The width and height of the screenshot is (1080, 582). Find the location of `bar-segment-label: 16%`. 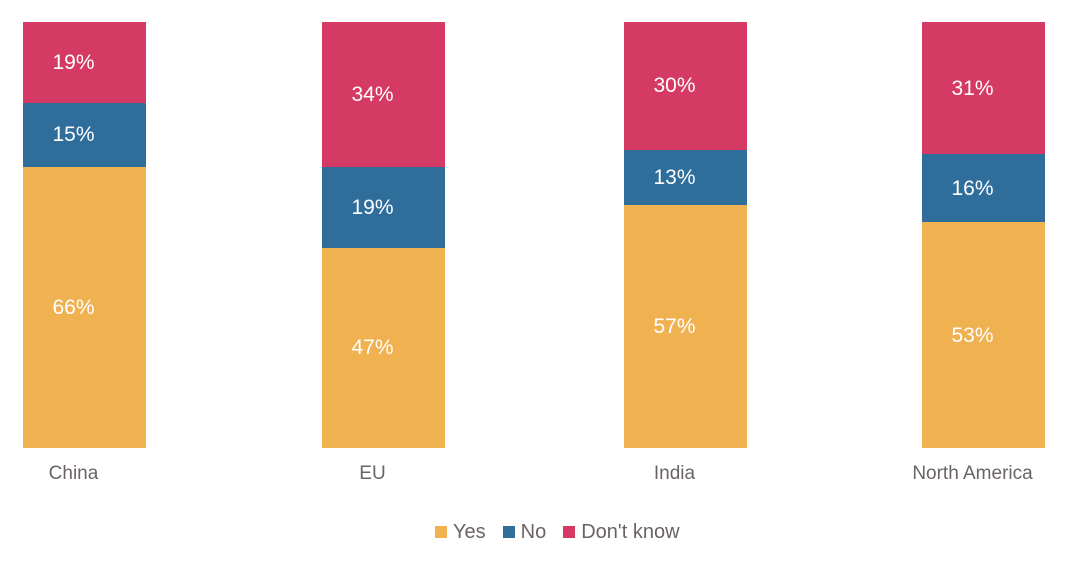

bar-segment-label: 16% is located at coordinates (972, 188).